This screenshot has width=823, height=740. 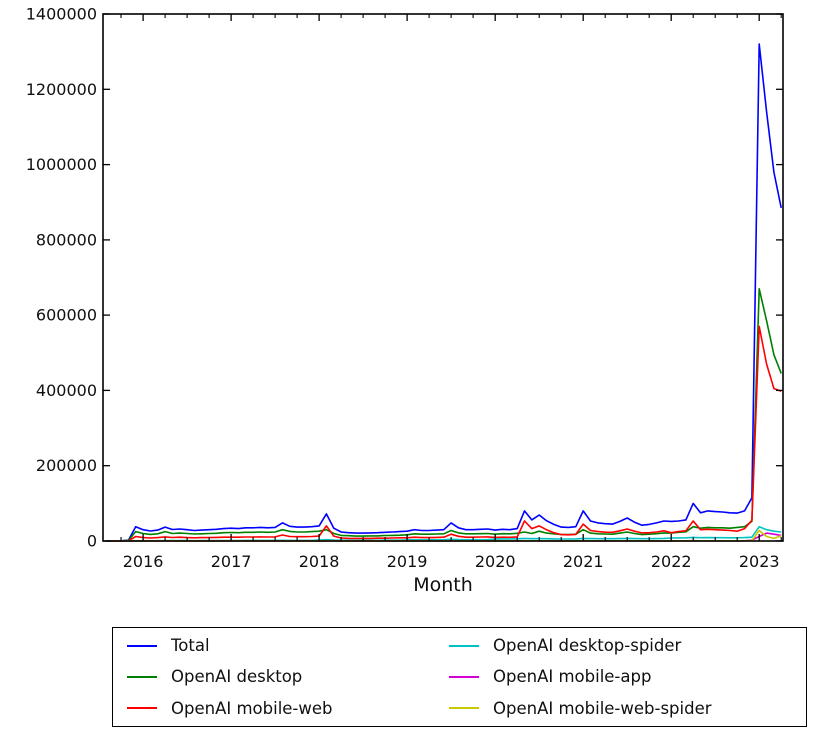 I want to click on legend-item-desktop: OpenAI desktop, so click(x=274, y=676).